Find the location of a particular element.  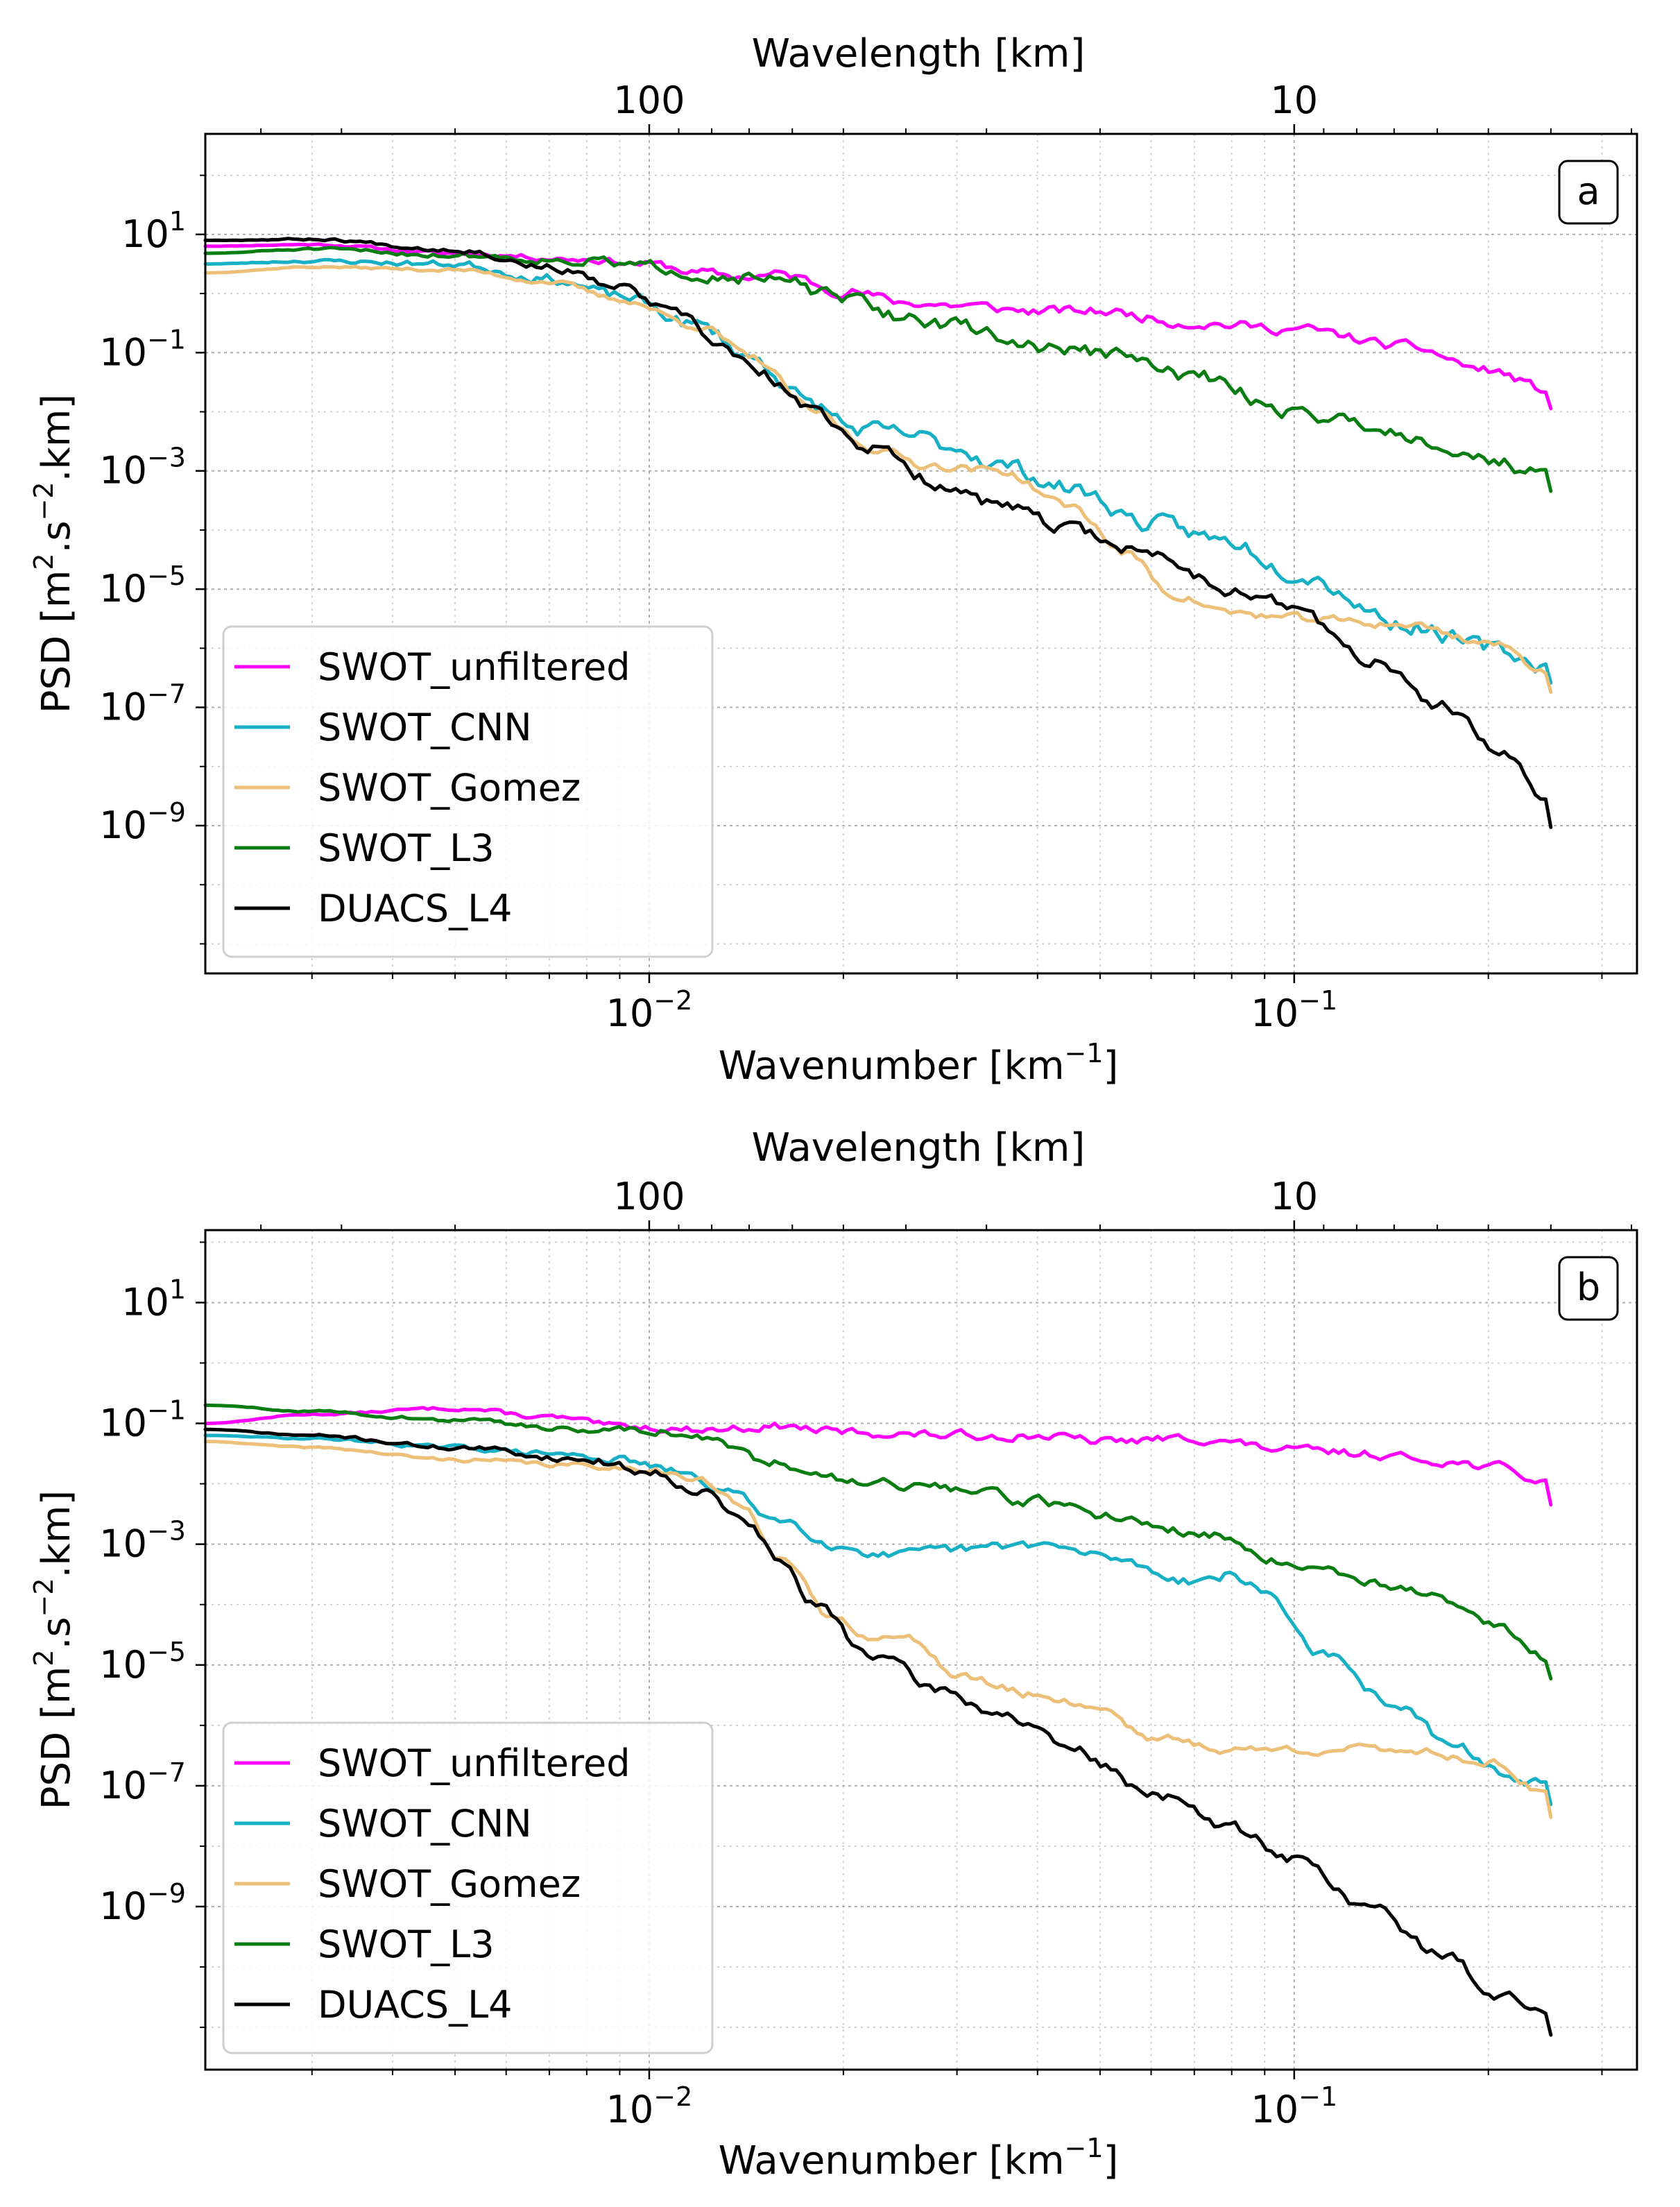

panel-b-xtick-label: 10⁻¹ is located at coordinates (1294, 2106).